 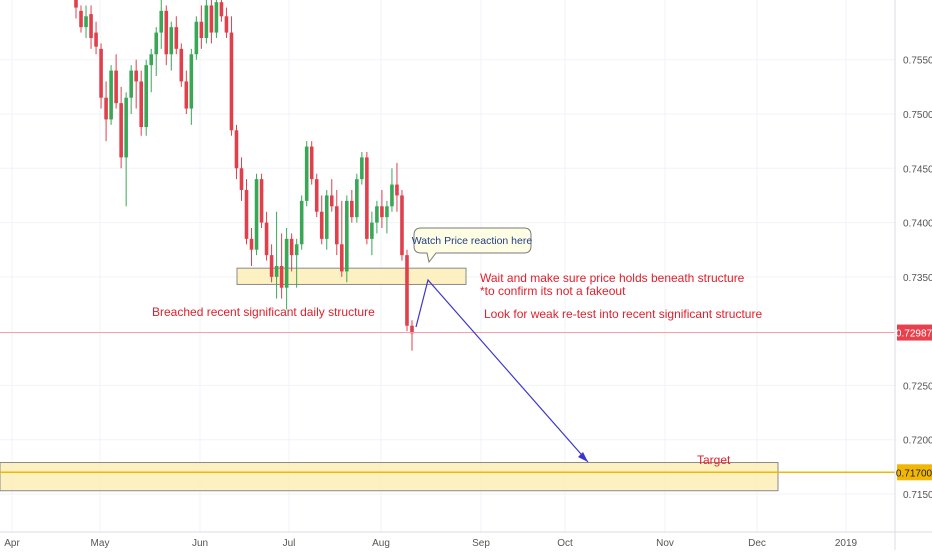 What do you see at coordinates (12, 543) in the screenshot?
I see `x-tick-label: Apr` at bounding box center [12, 543].